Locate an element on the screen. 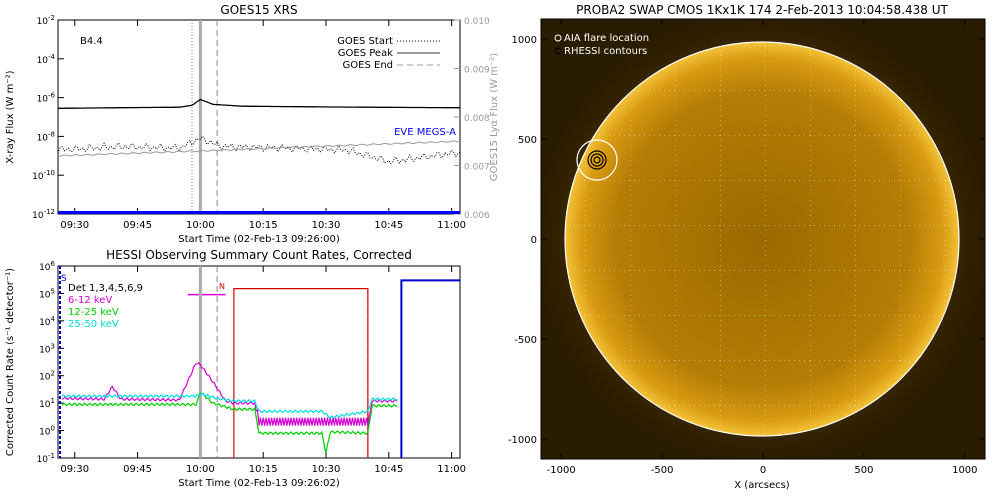  goes-class-label: B4.4 is located at coordinates (91, 41).